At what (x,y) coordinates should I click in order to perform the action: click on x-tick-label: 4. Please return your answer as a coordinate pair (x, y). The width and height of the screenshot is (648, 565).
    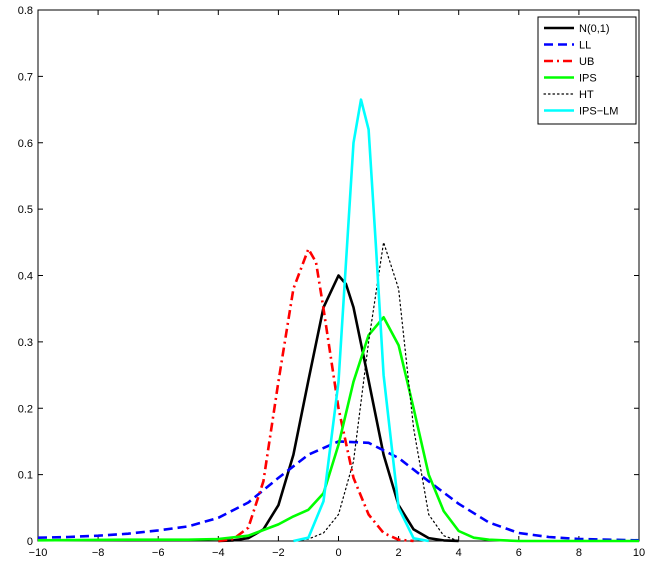
    Looking at the image, I should click on (459, 553).